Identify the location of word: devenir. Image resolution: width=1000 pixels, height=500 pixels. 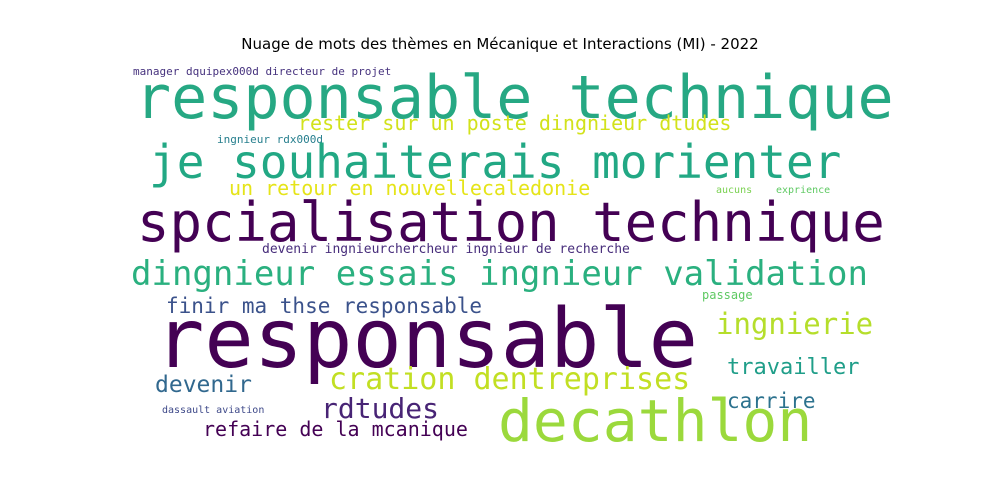
(203, 385).